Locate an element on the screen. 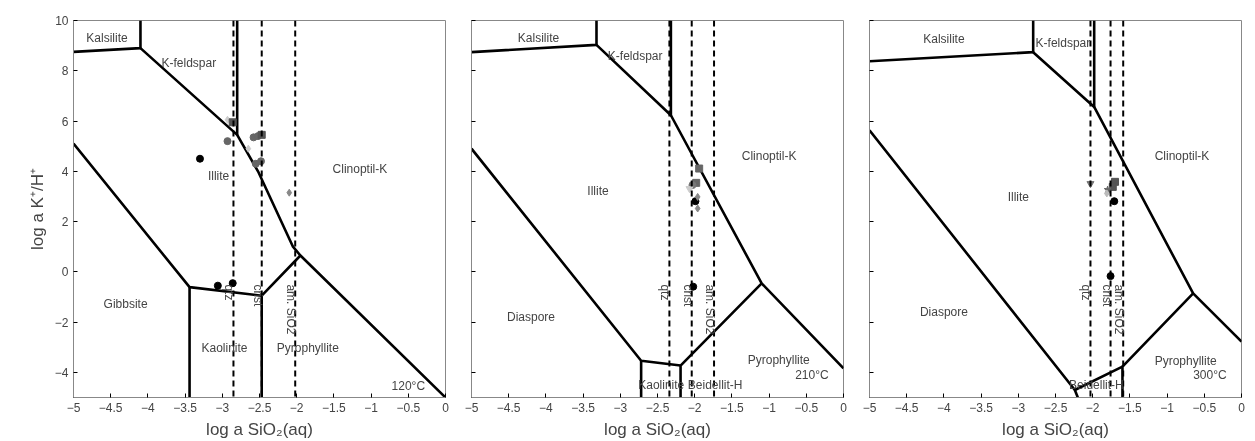  y-tick-label: −2 is located at coordinates (61, 322).